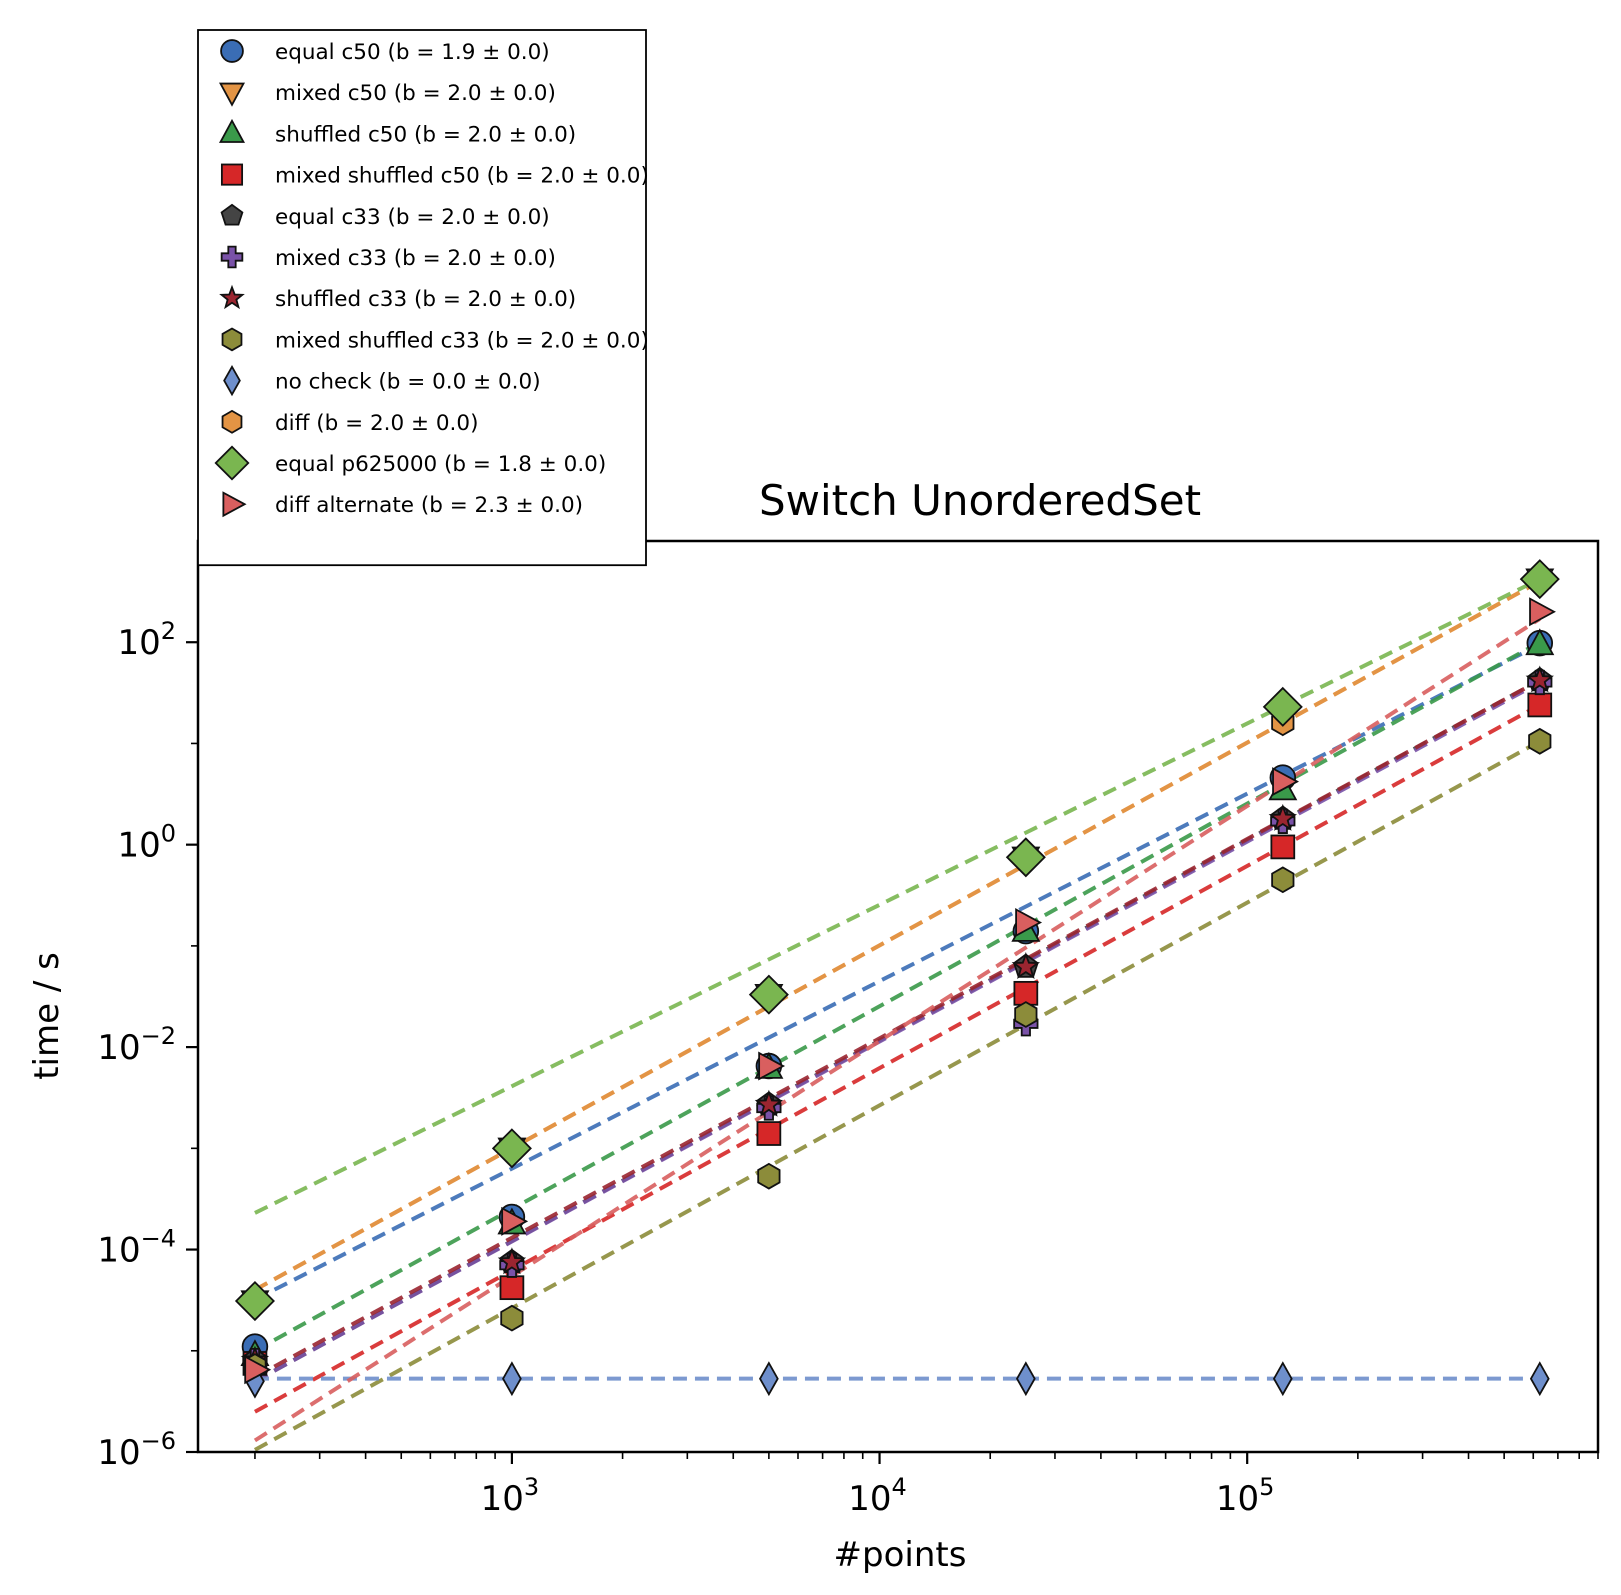 Image resolution: width=1621 pixels, height=1595 pixels. What do you see at coordinates (146, 843) in the screenshot?
I see `y-tick-label-4: 10⁰` at bounding box center [146, 843].